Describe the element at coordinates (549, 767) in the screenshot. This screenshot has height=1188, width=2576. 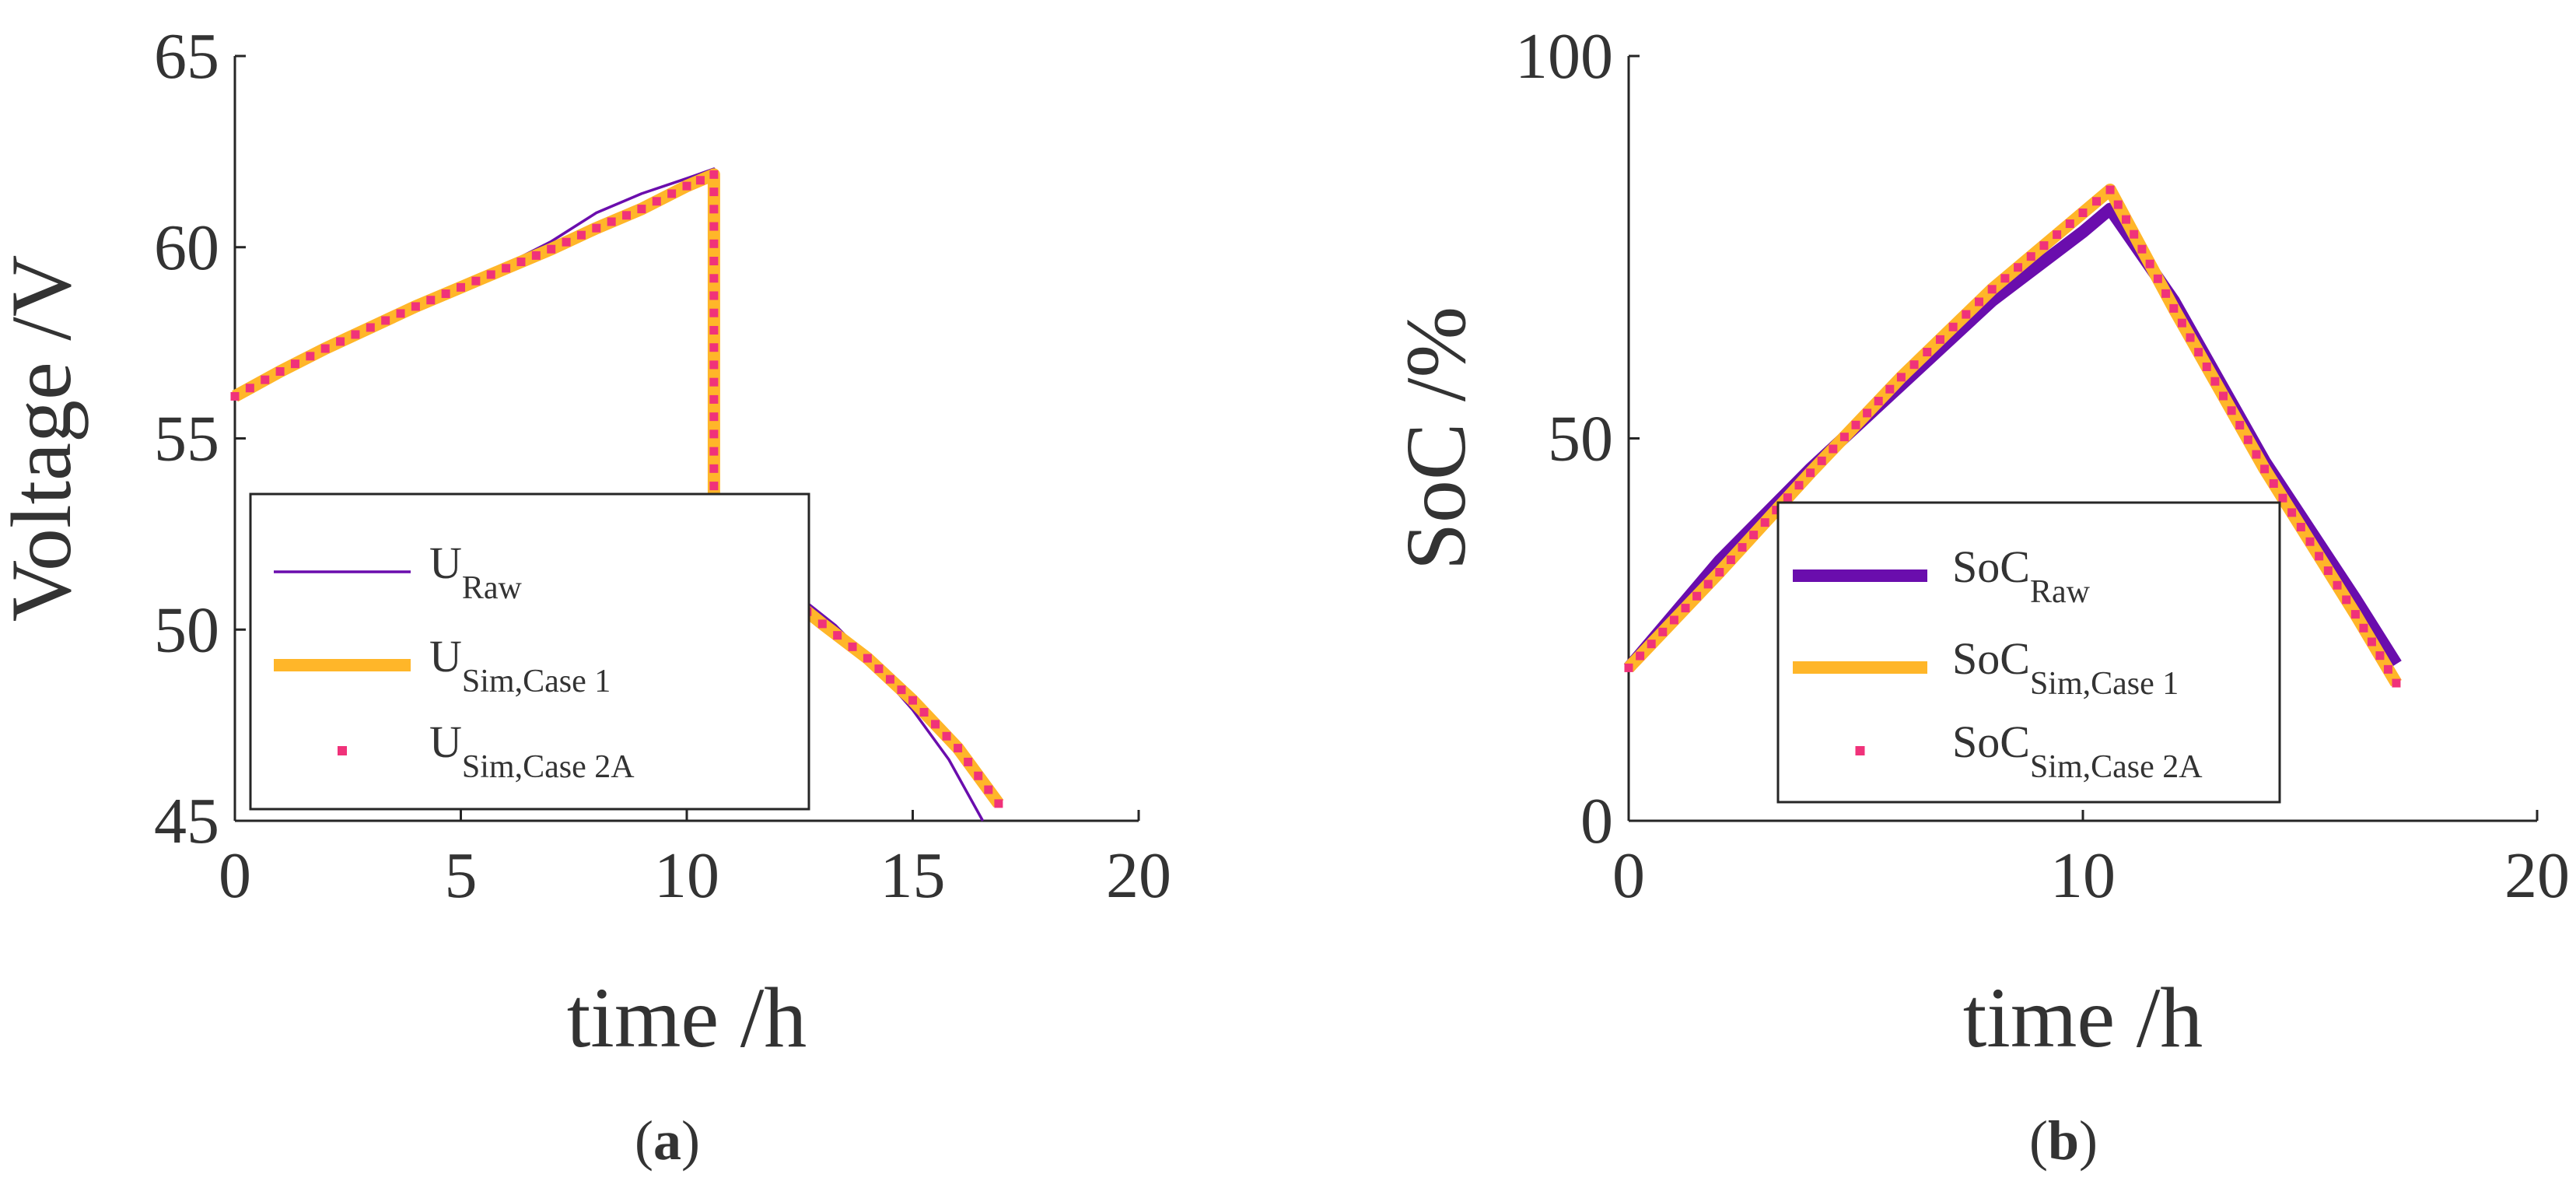
I see `legend-entry-subscript: Sim,Case 2A` at that location.